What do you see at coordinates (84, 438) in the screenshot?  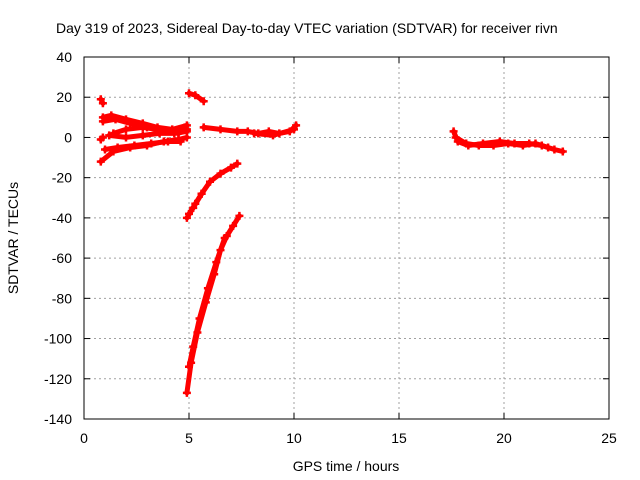 I see `x-tick-label: 0` at bounding box center [84, 438].